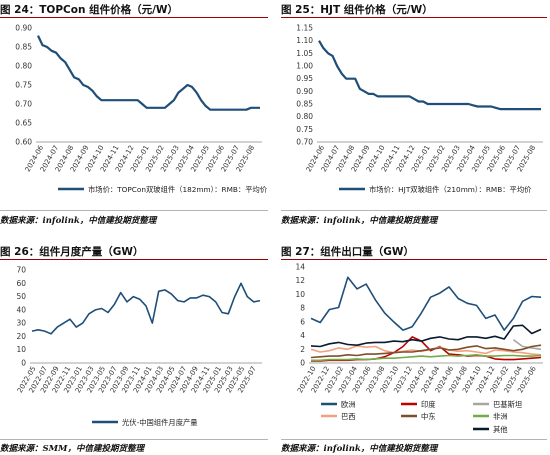  What do you see at coordinates (21, 270) in the screenshot?
I see `y-tick-label: 70` at bounding box center [21, 270].